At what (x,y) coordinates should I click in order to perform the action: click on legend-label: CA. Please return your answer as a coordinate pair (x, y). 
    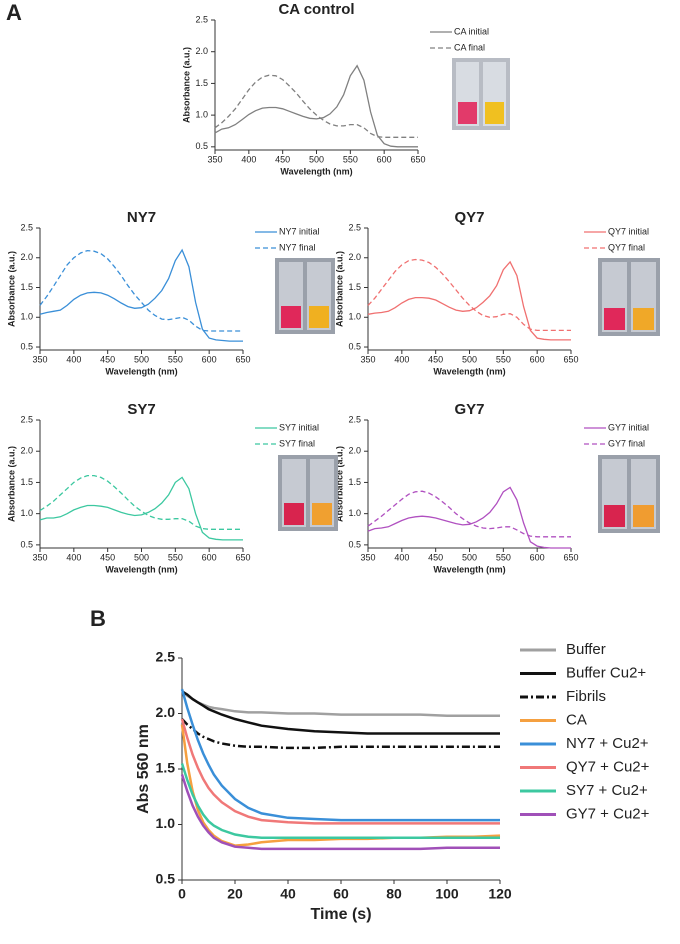
    Looking at the image, I should click on (576, 719).